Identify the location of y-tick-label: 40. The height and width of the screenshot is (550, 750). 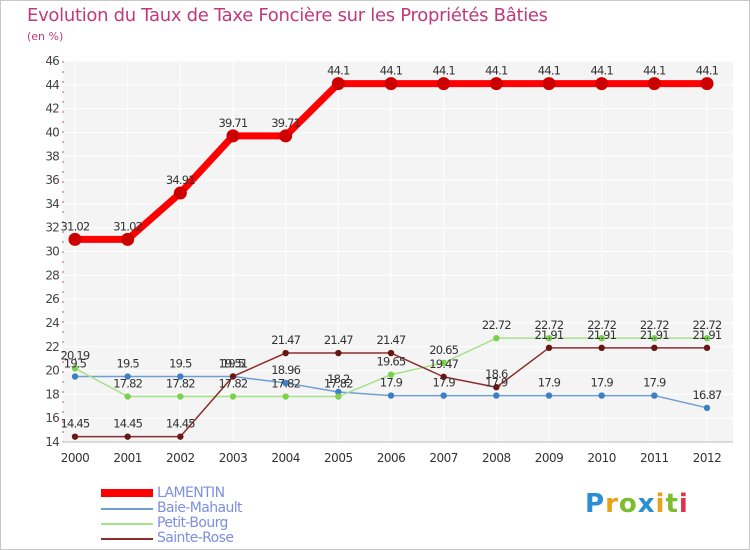
(52, 132).